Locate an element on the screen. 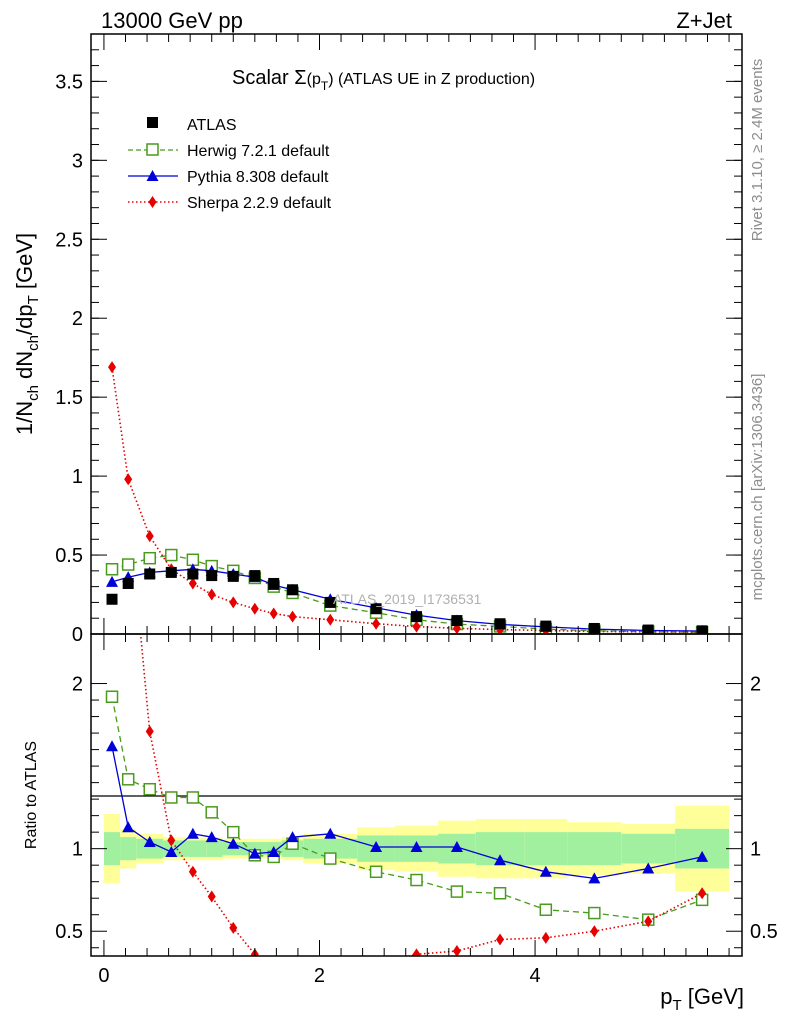  main-ytick-label: 2 is located at coordinates (77, 319).